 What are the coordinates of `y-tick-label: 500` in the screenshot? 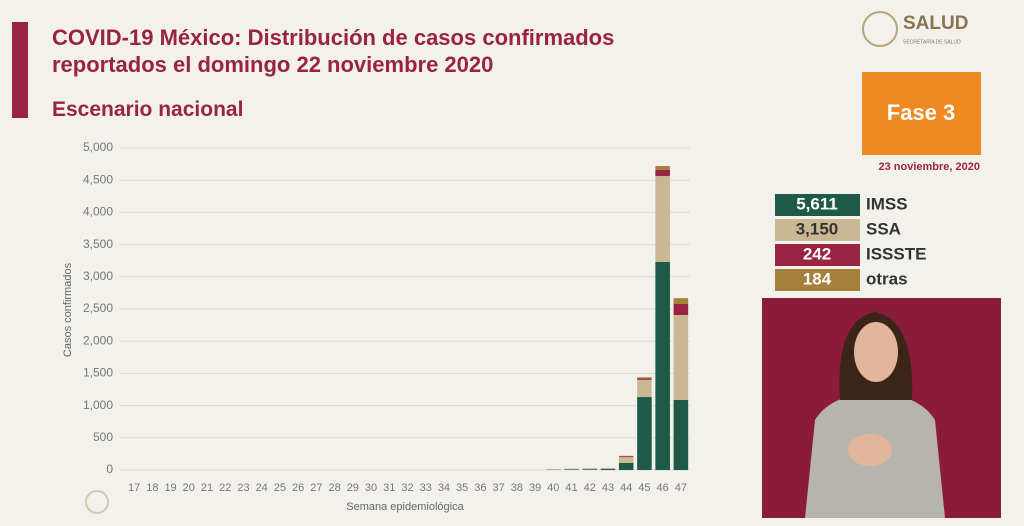 It's located at (103, 437).